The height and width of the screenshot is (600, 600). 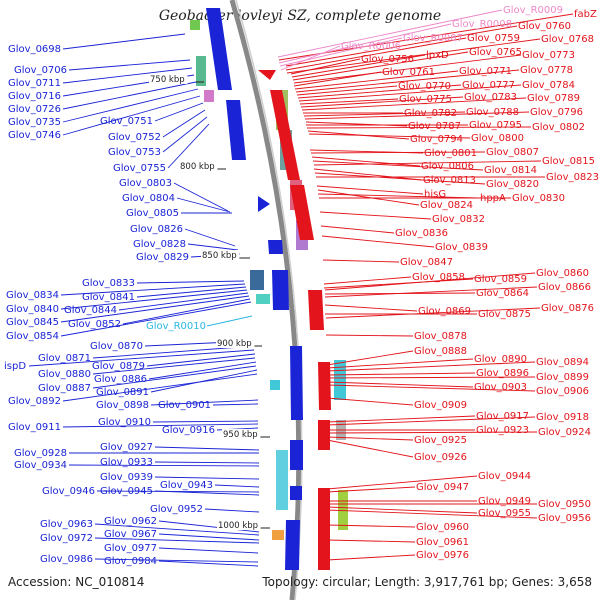 I want to click on gene-label: Glov_0752, so click(x=134, y=137).